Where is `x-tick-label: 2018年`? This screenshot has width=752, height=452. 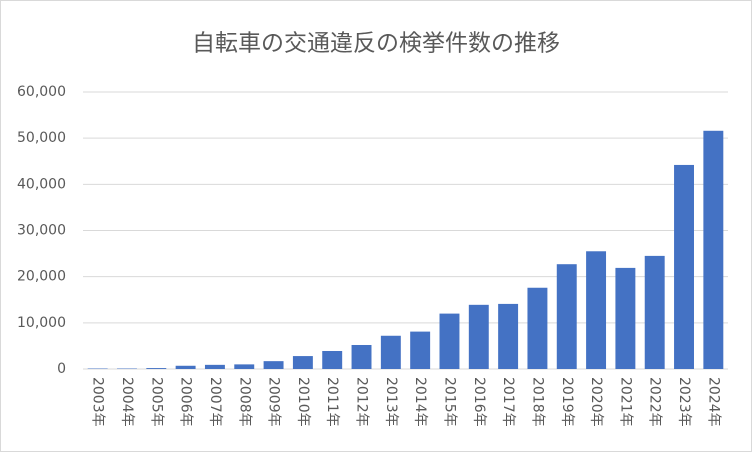 x-tick-label: 2018年 is located at coordinates (537, 402).